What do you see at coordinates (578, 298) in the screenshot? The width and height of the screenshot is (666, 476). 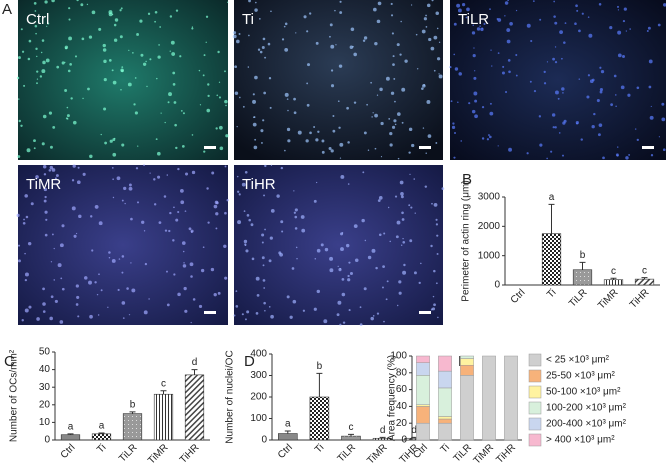 I see `x-tick-label: TiLR` at bounding box center [578, 298].